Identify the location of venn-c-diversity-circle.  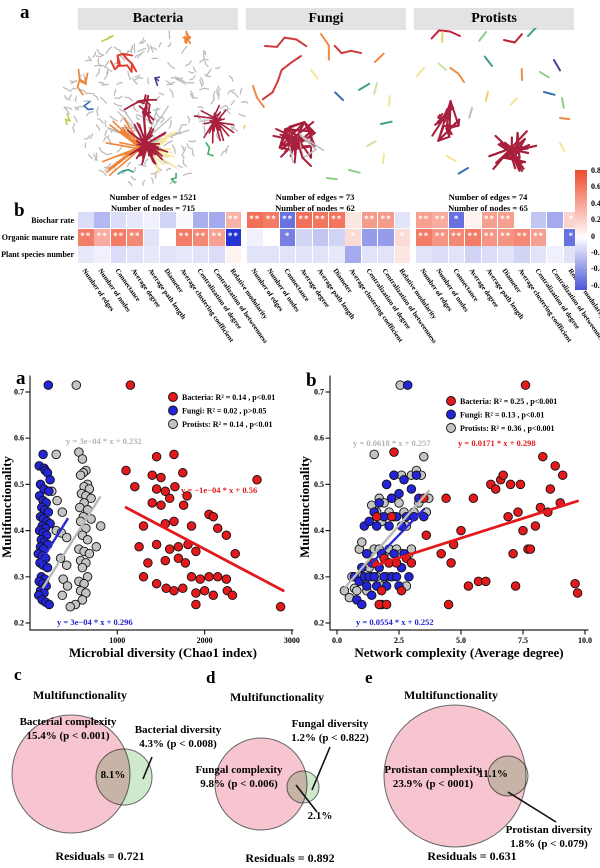
(124, 777).